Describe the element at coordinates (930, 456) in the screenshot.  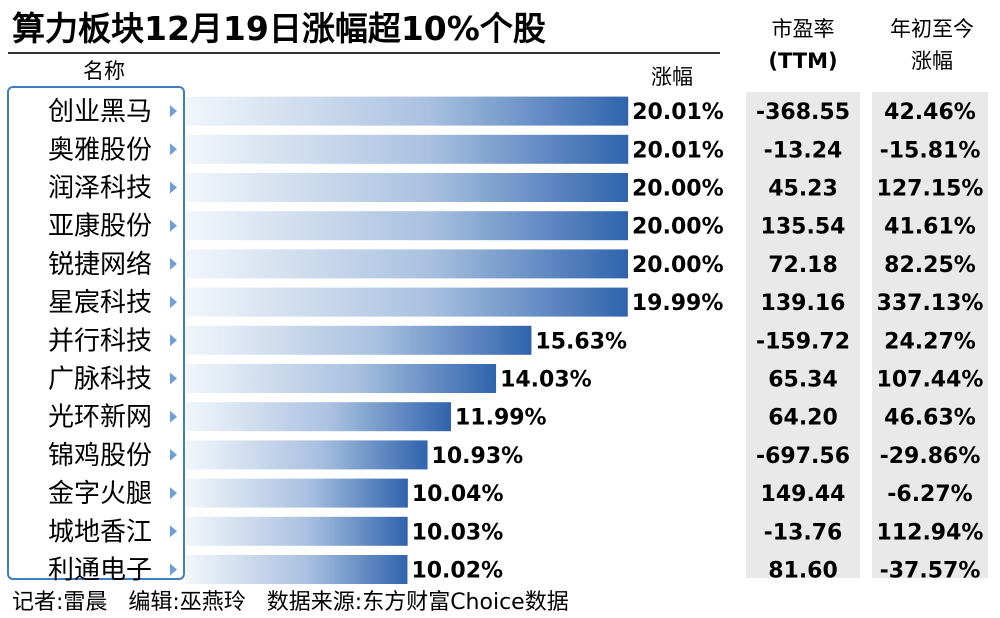
I see `ytd-change-value: -29.86%` at that location.